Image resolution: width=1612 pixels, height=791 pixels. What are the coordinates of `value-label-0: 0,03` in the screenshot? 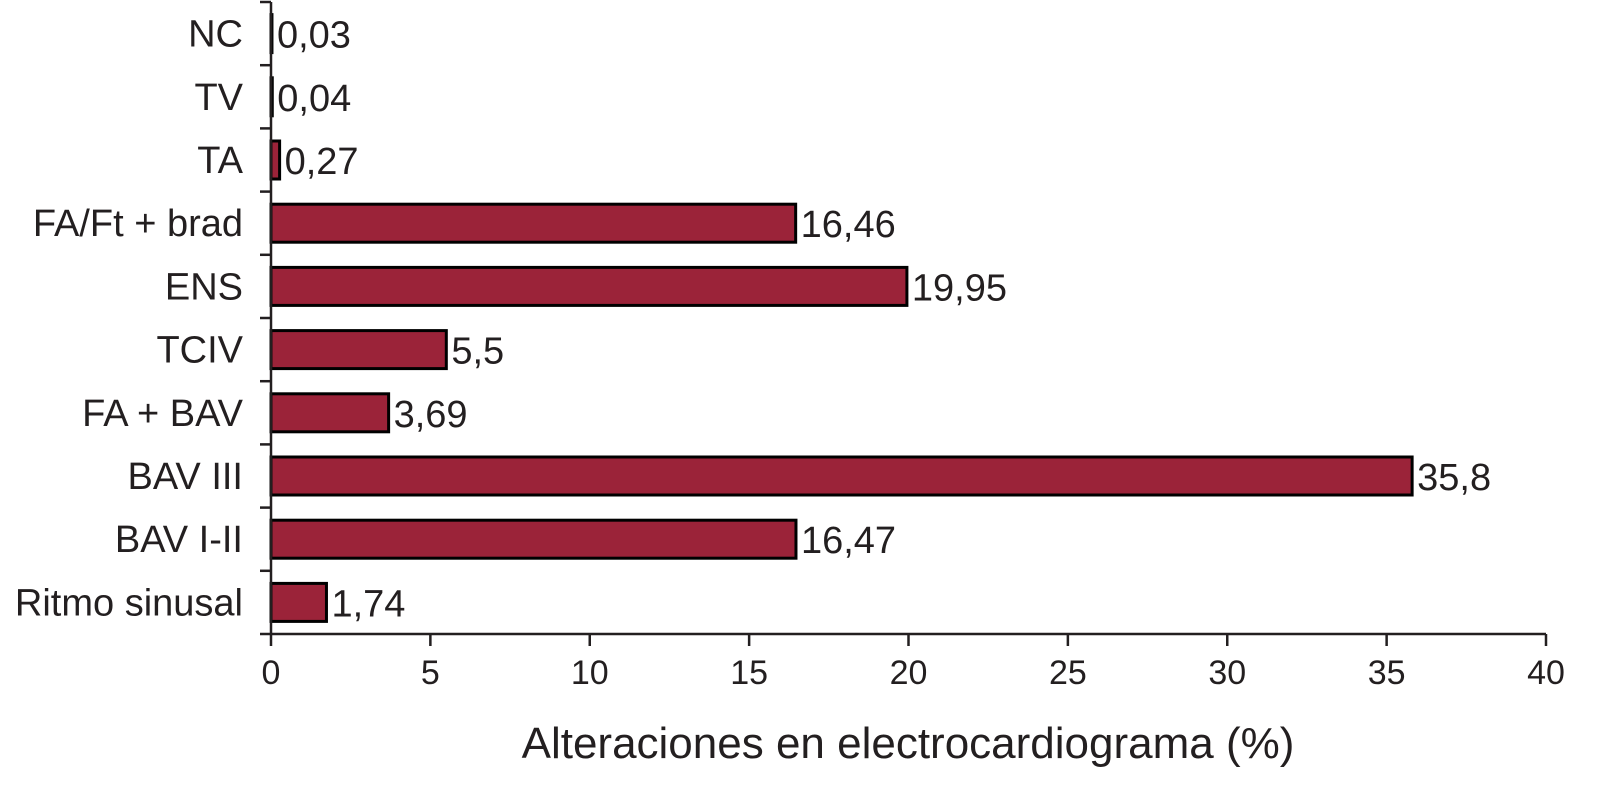 It's located at (314, 36).